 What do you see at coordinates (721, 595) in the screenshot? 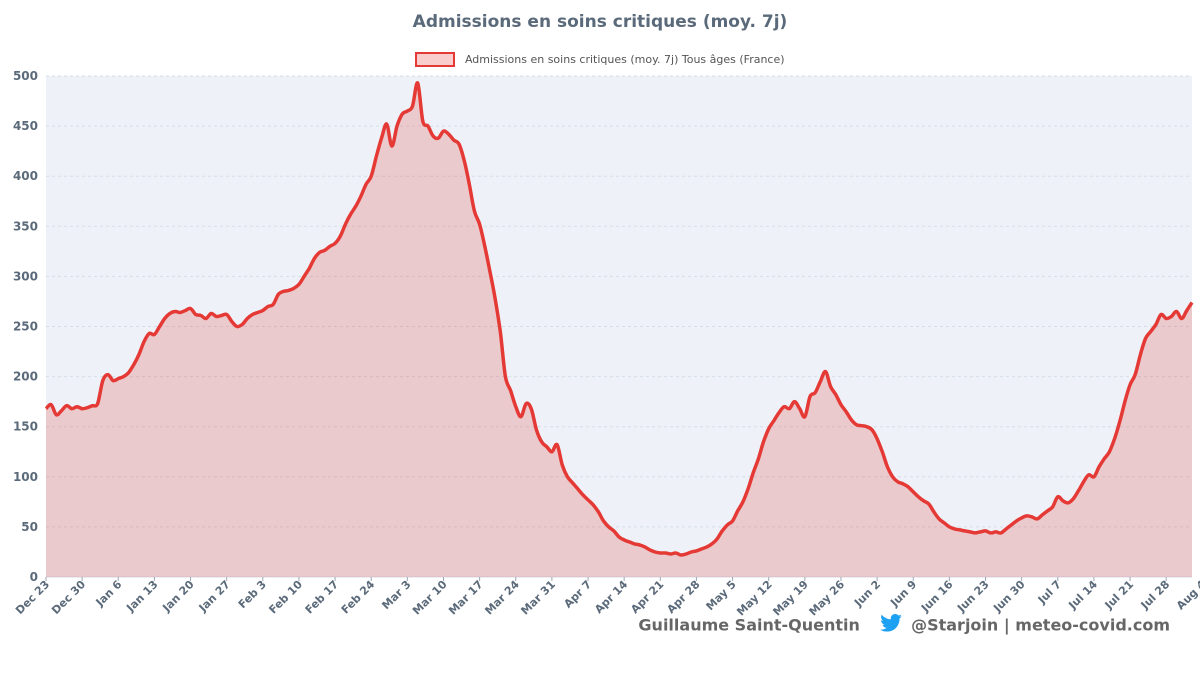
I see `x-tick-label: May 5` at bounding box center [721, 595].